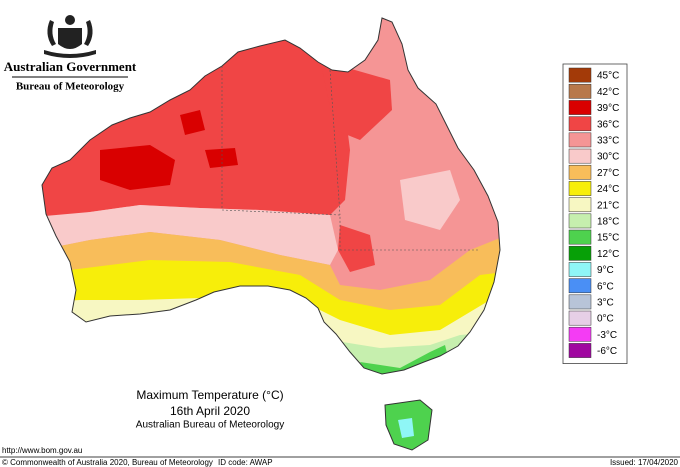 The width and height of the screenshot is (680, 467). What do you see at coordinates (245, 462) in the screenshot?
I see `footer-id-code: ID code: AWAP` at bounding box center [245, 462].